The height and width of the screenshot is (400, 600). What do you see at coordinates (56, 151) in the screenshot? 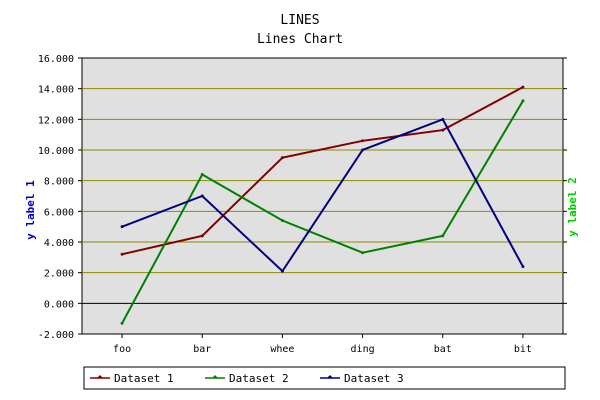
I see `y-tick-label: 10.000` at bounding box center [56, 151].